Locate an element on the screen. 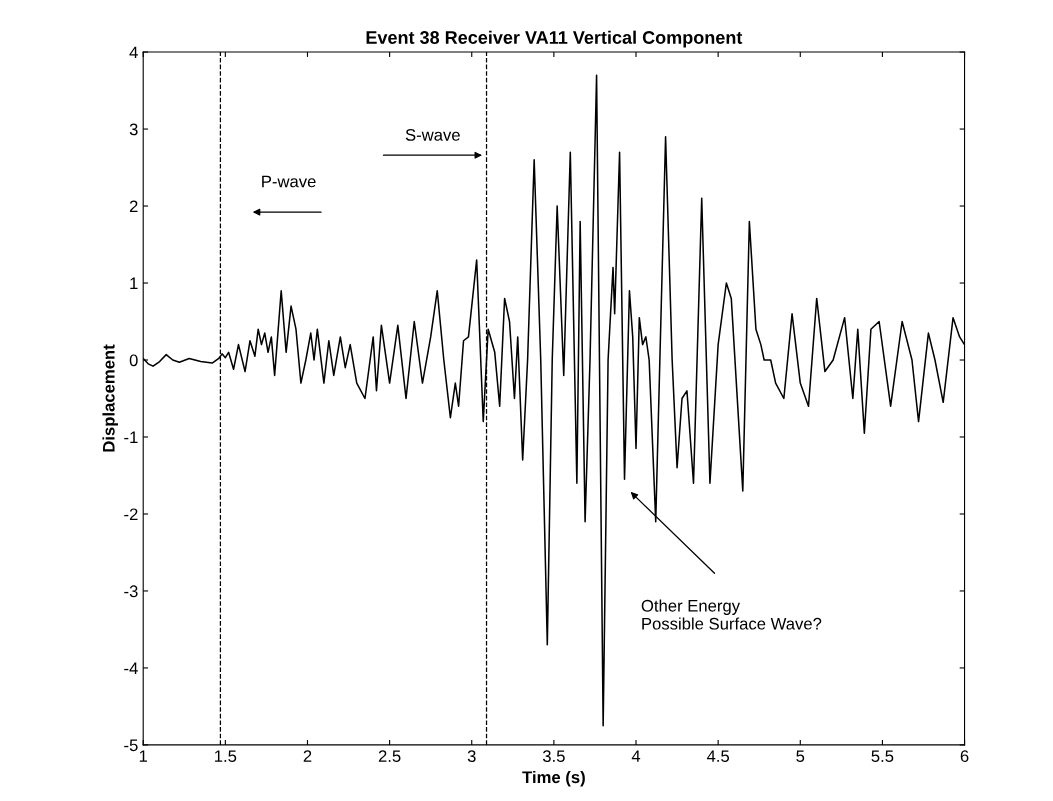  y-tick-label: -4 is located at coordinates (131, 668).